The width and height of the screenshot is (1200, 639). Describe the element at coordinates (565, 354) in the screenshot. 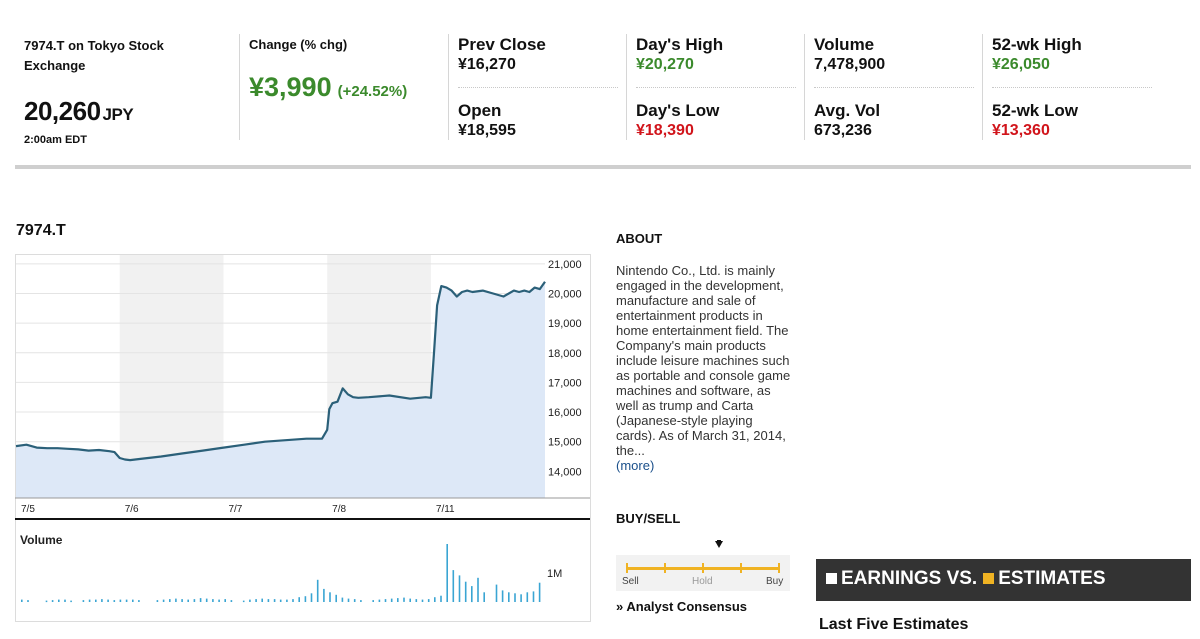

I see `y-tick-label: 18,000` at that location.